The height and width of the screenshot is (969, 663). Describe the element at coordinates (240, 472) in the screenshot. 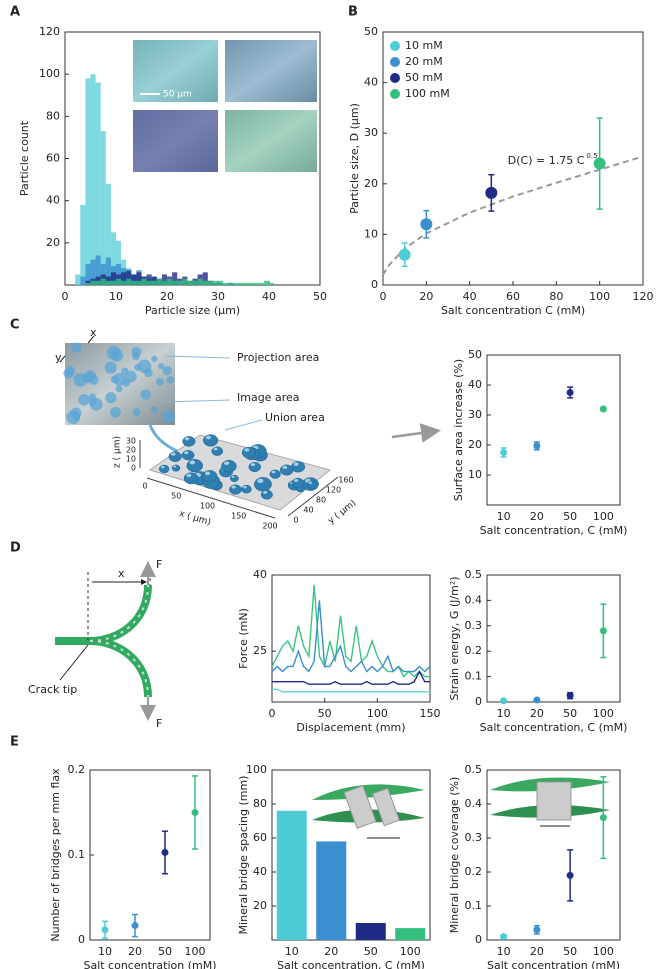

I see `surface-plane` at that location.